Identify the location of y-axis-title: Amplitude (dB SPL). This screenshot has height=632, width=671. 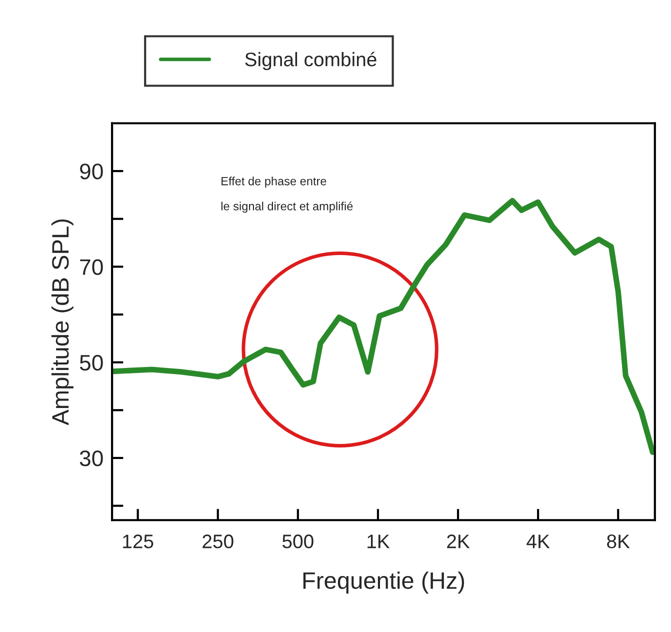
(62, 322).